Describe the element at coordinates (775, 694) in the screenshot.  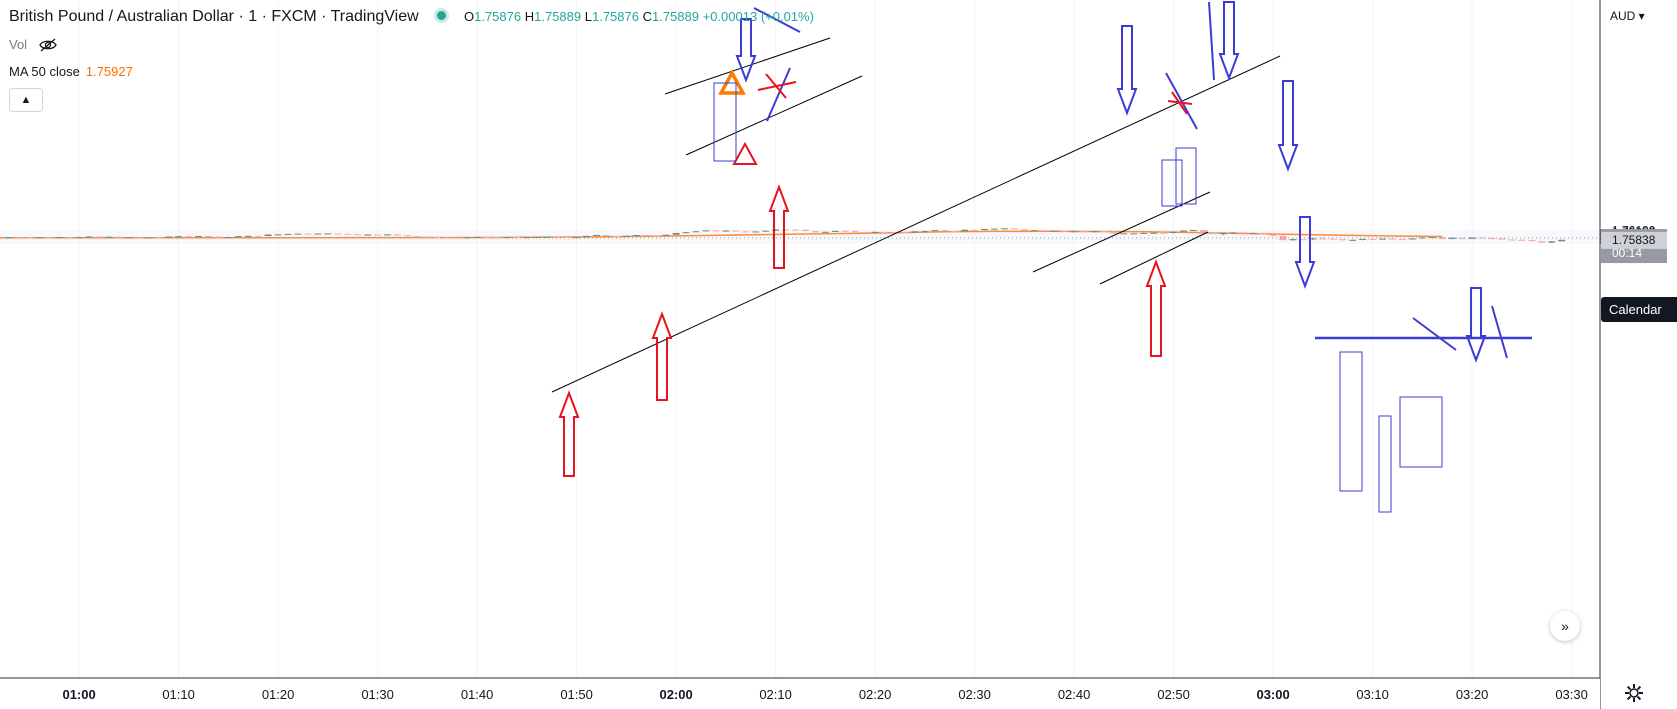
I see `time-tick-label: 02:10` at that location.